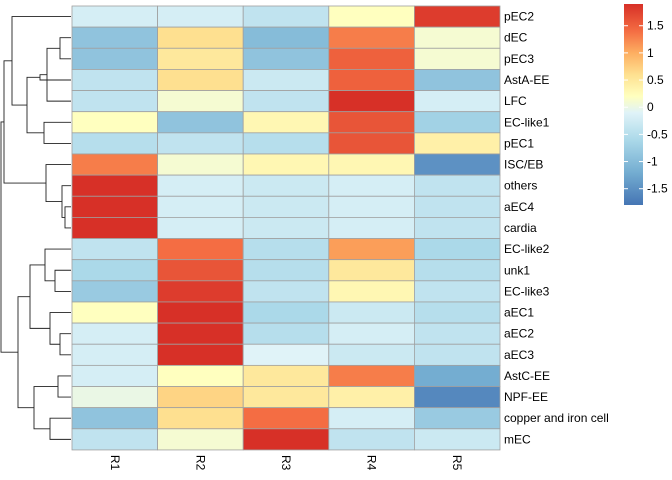 This screenshot has width=672, height=480. What do you see at coordinates (519, 59) in the screenshot?
I see `row-label: pEC3` at bounding box center [519, 59].